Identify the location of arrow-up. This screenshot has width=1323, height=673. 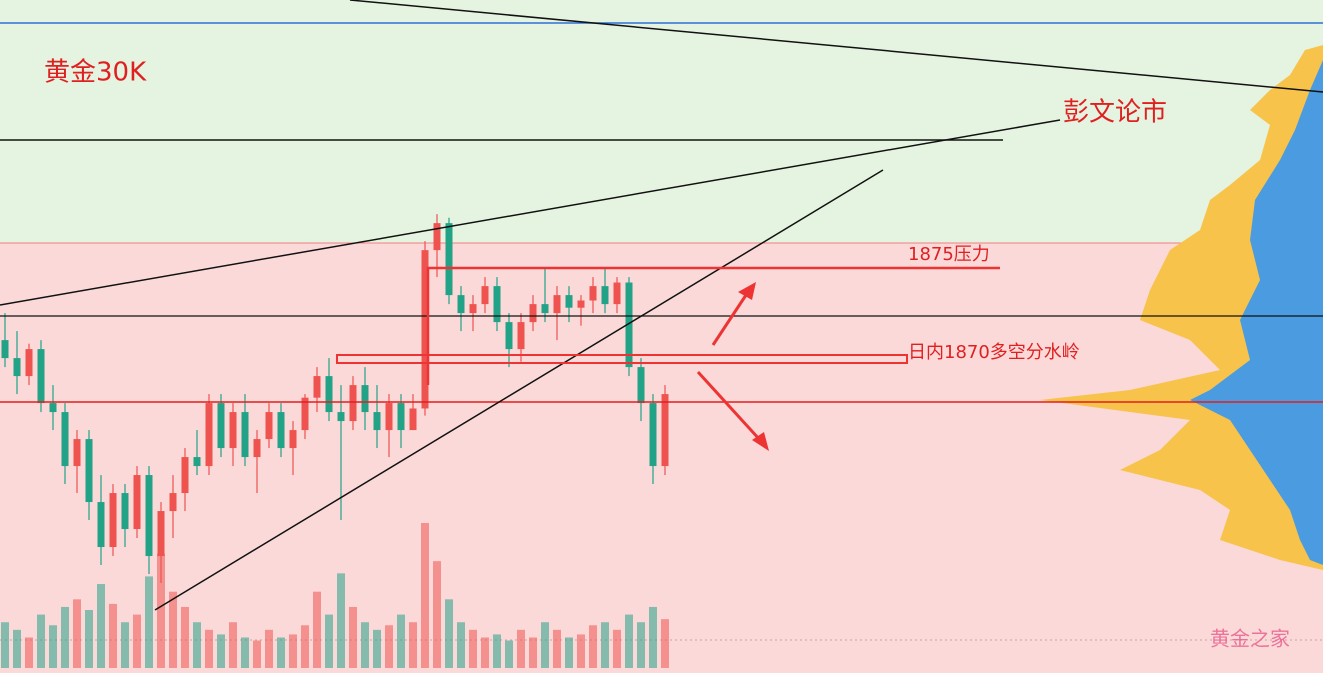
(730, 318).